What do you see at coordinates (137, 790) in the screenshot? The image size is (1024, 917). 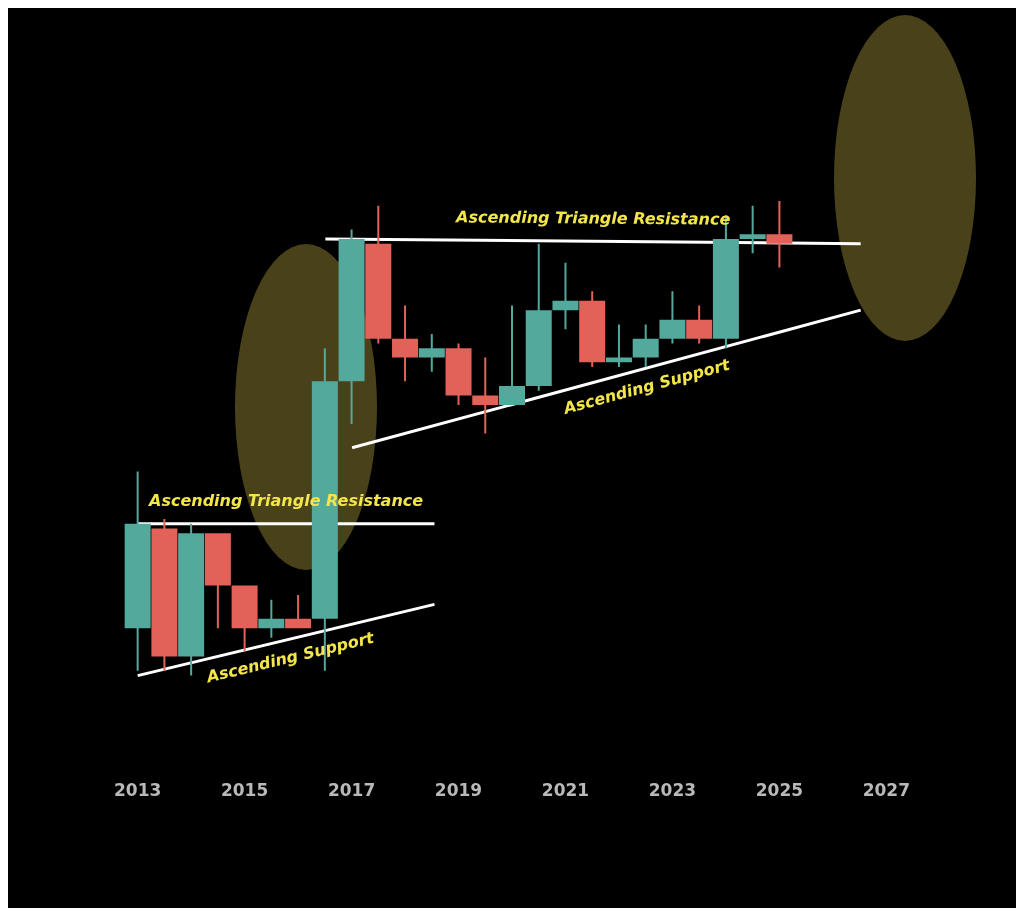 I see `x-tick-label: 2013` at bounding box center [137, 790].